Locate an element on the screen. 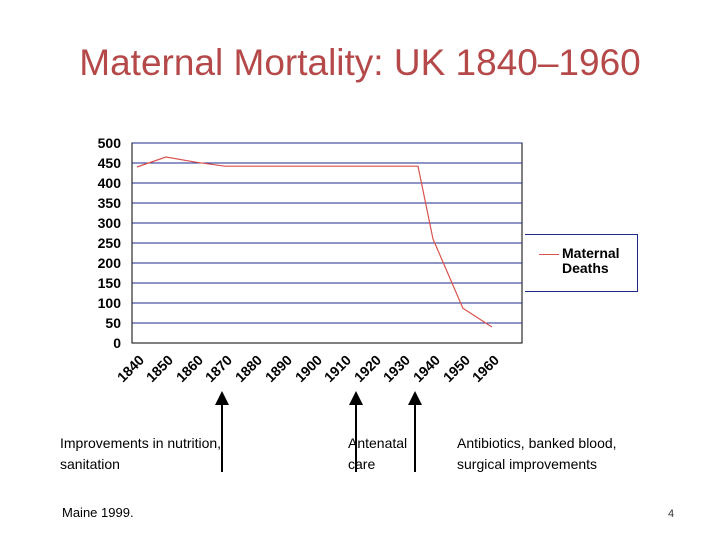 The height and width of the screenshot is (540, 720). y-tick-label-400: 400 is located at coordinates (110, 183).